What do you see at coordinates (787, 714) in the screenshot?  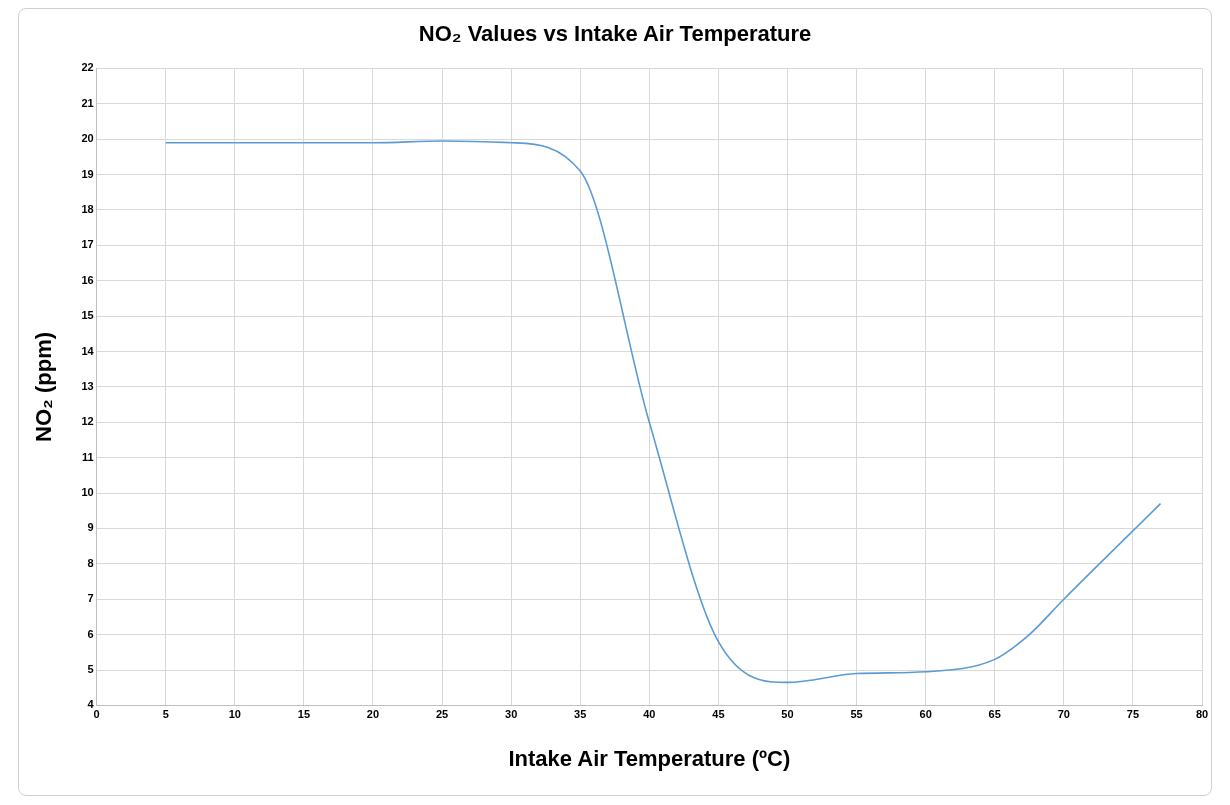 I see `x-tick-label: 50` at bounding box center [787, 714].